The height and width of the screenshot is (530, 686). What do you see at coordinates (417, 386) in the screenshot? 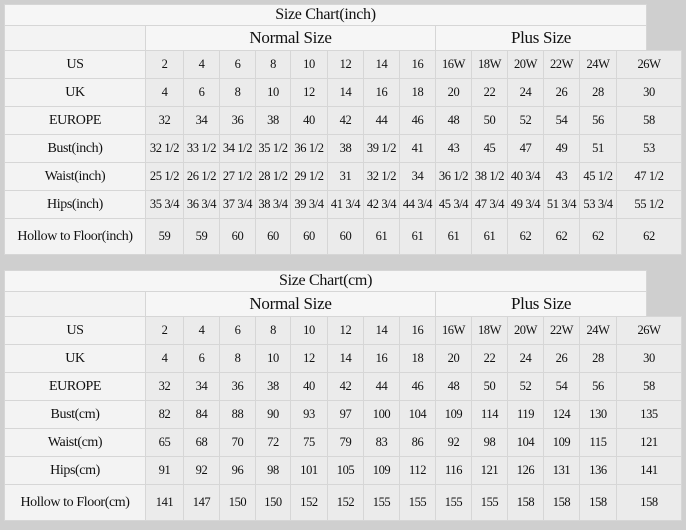
I see `table-cell: 46` at bounding box center [417, 386].